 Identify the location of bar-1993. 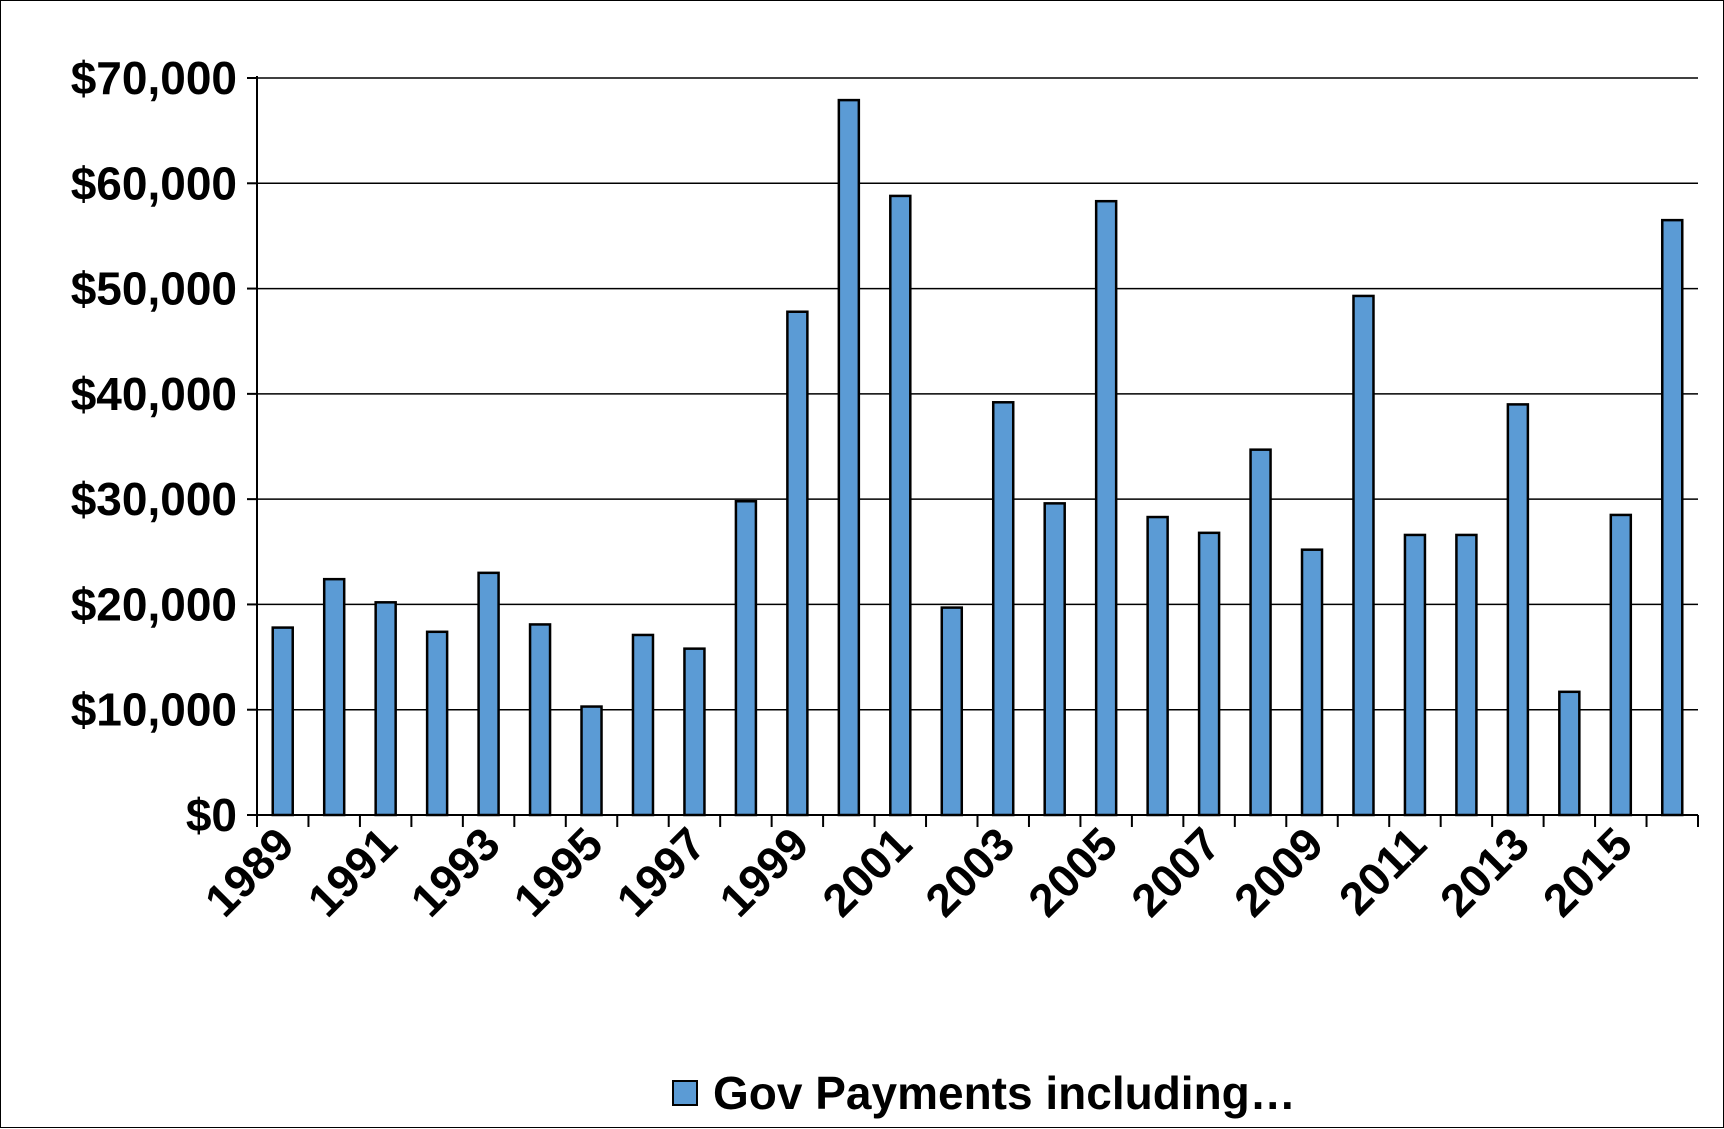
(488, 694).